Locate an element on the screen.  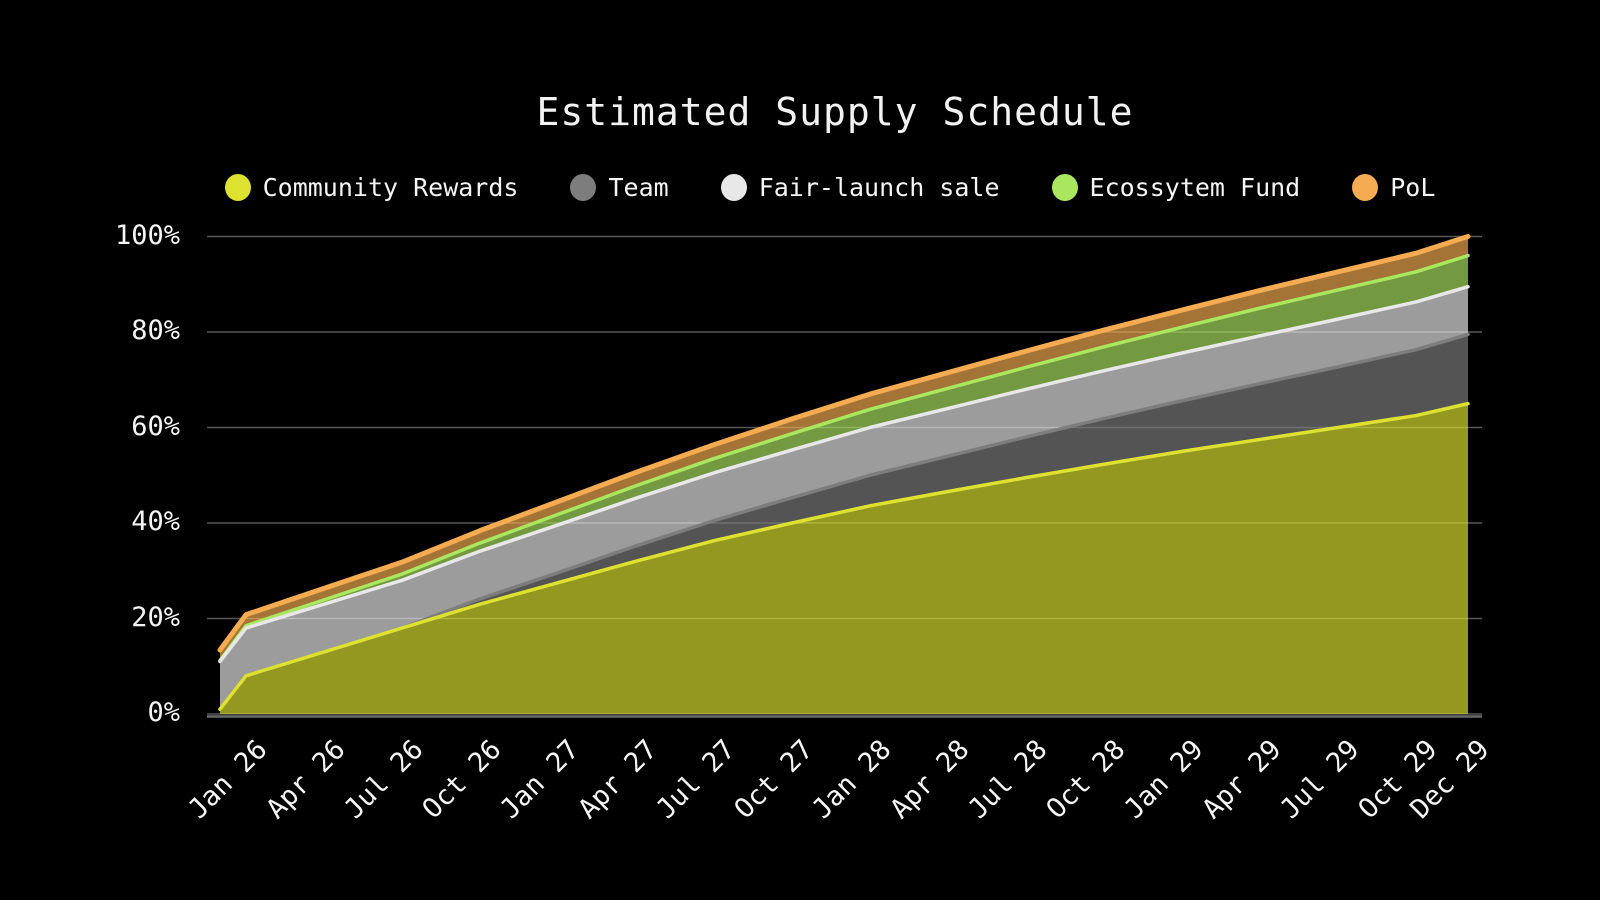
legend-item-pol: PoL is located at coordinates (1393, 187).